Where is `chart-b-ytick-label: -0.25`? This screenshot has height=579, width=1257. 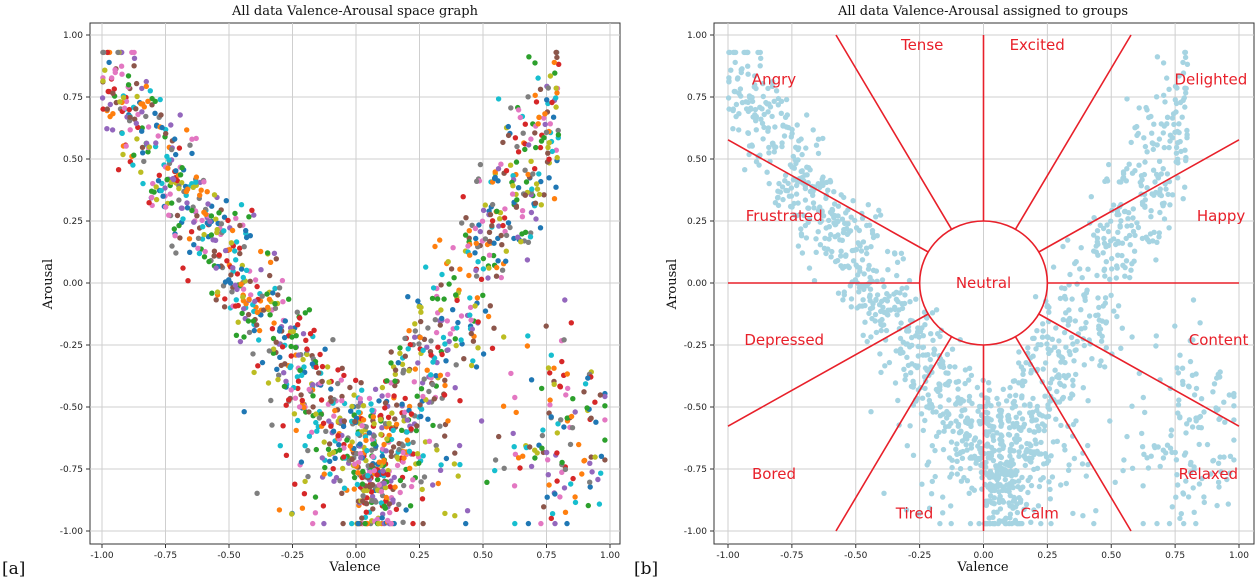
chart-b-ytick-label: -0.25 is located at coordinates (695, 346).